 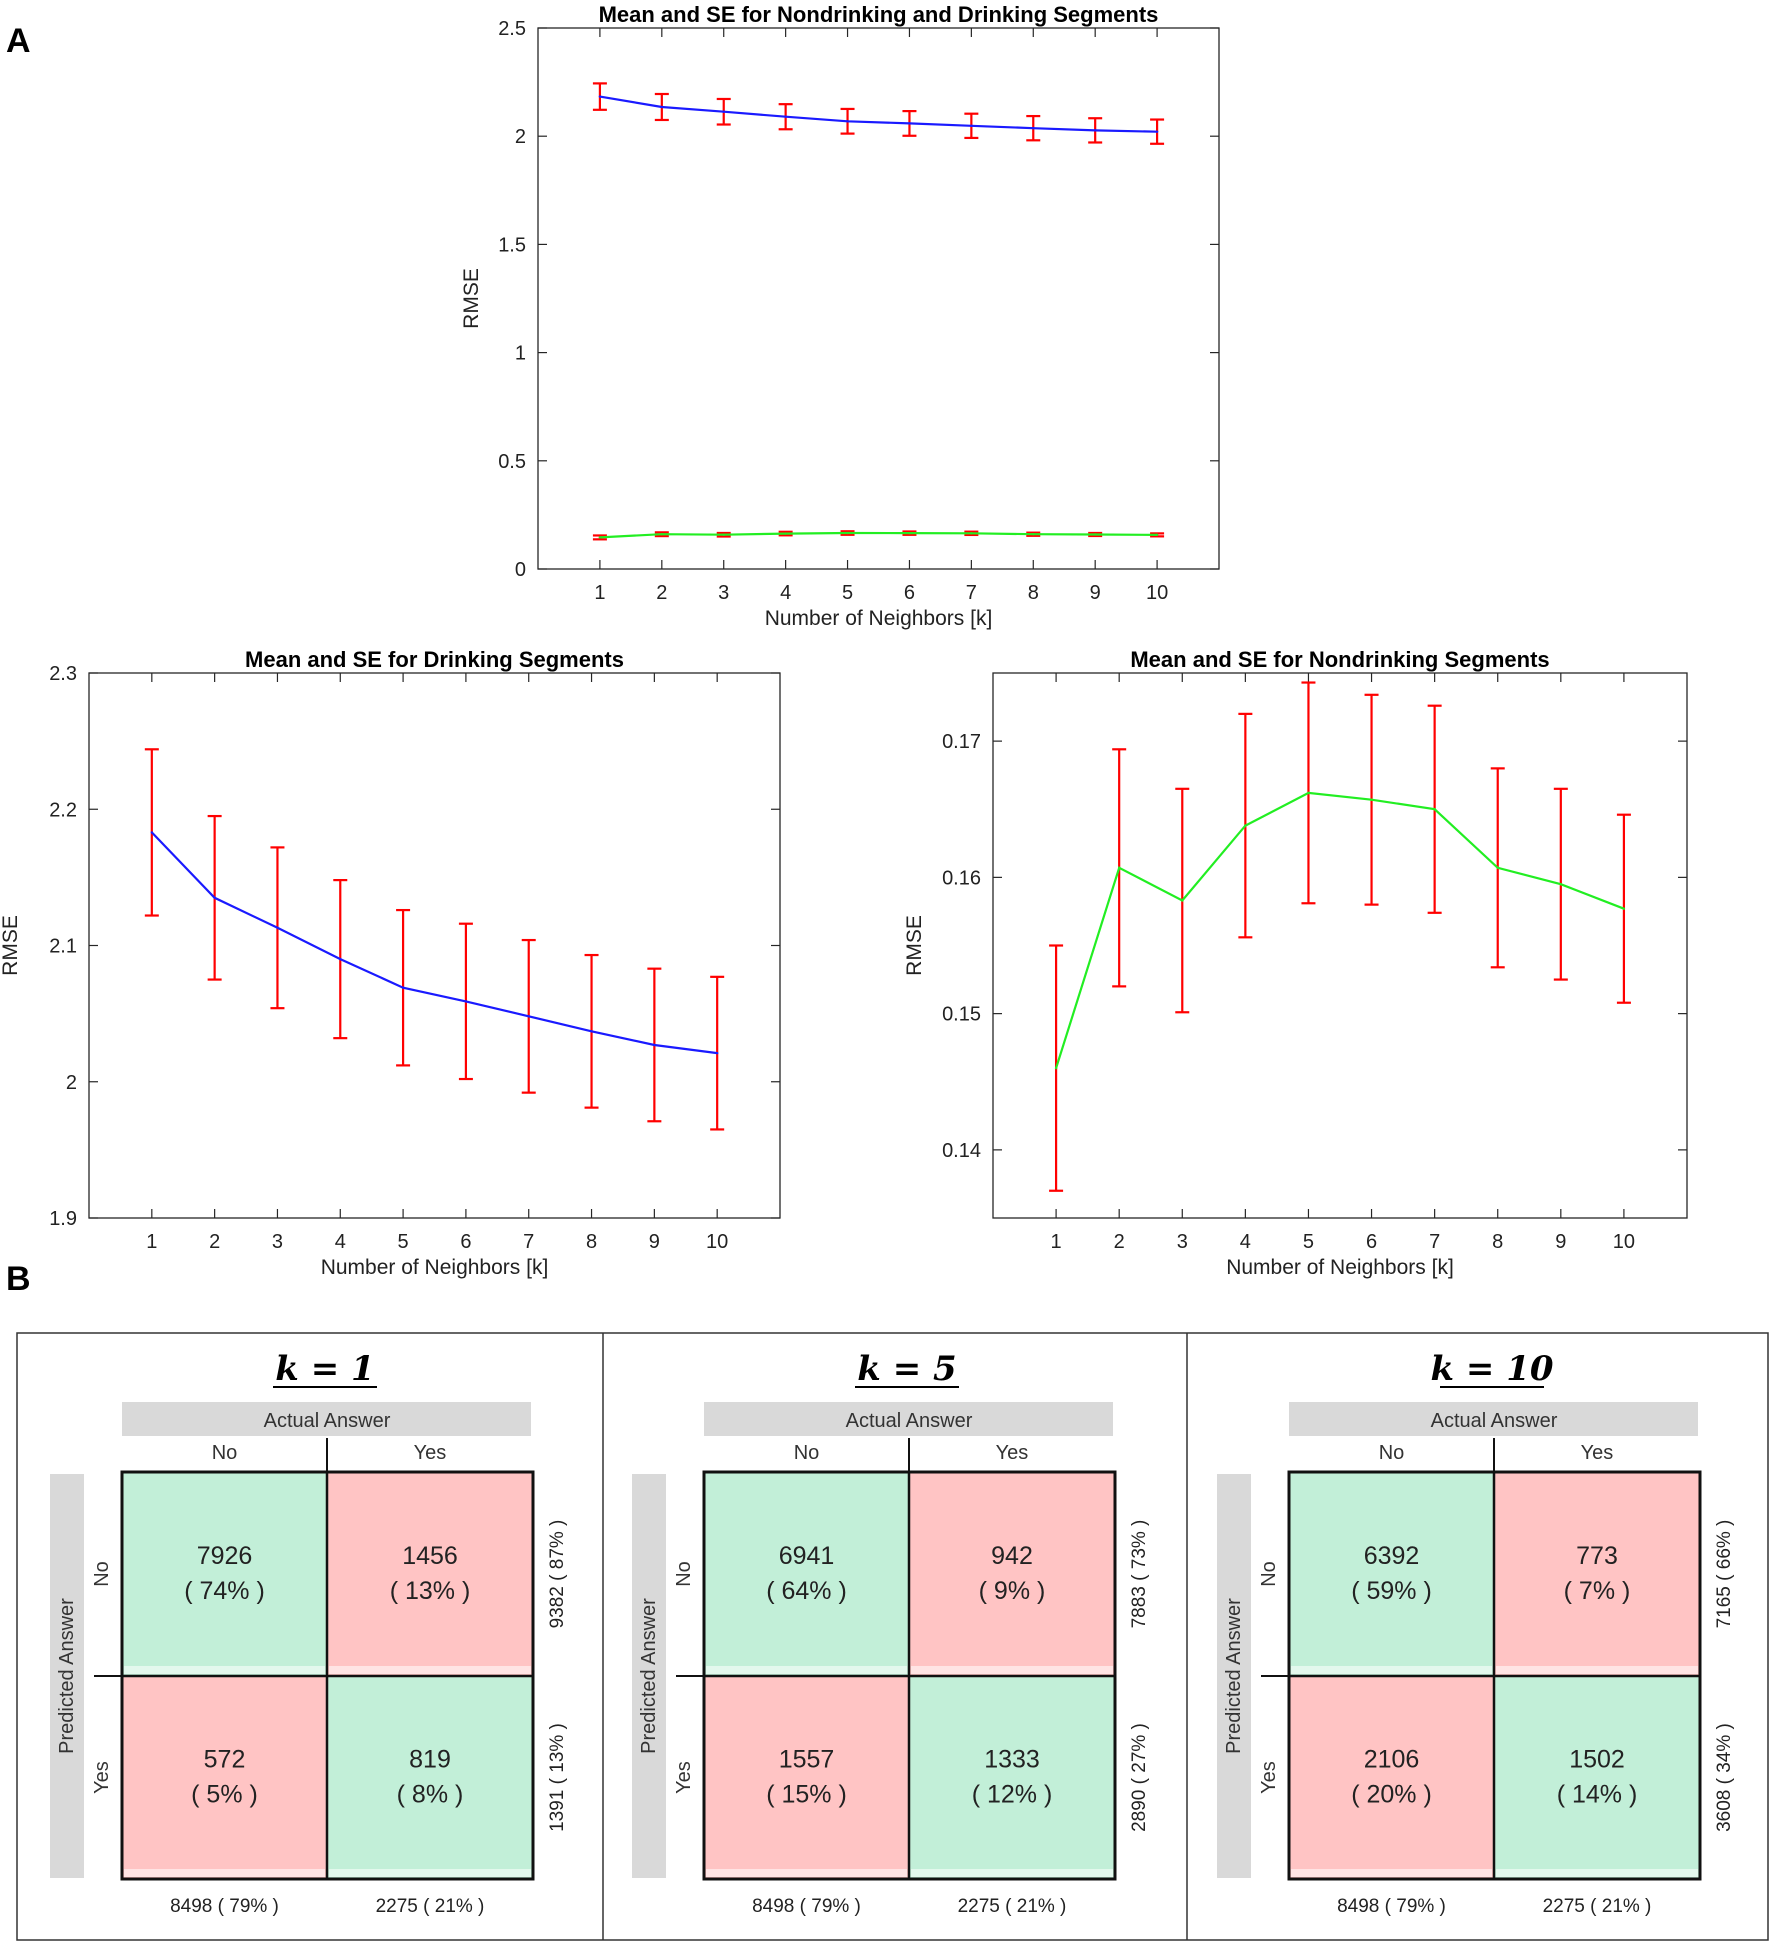 I want to click on y-axis-label: RMSE, so click(x=914, y=945).